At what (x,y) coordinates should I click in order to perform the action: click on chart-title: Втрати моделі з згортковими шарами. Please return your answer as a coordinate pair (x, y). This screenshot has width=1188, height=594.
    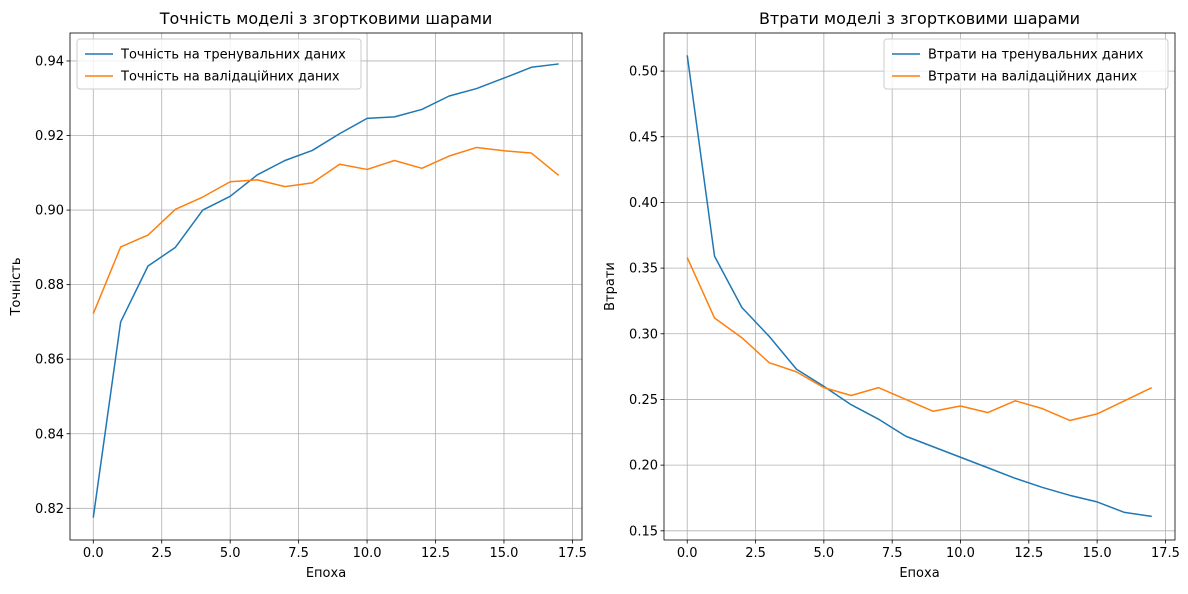
    Looking at the image, I should click on (919, 18).